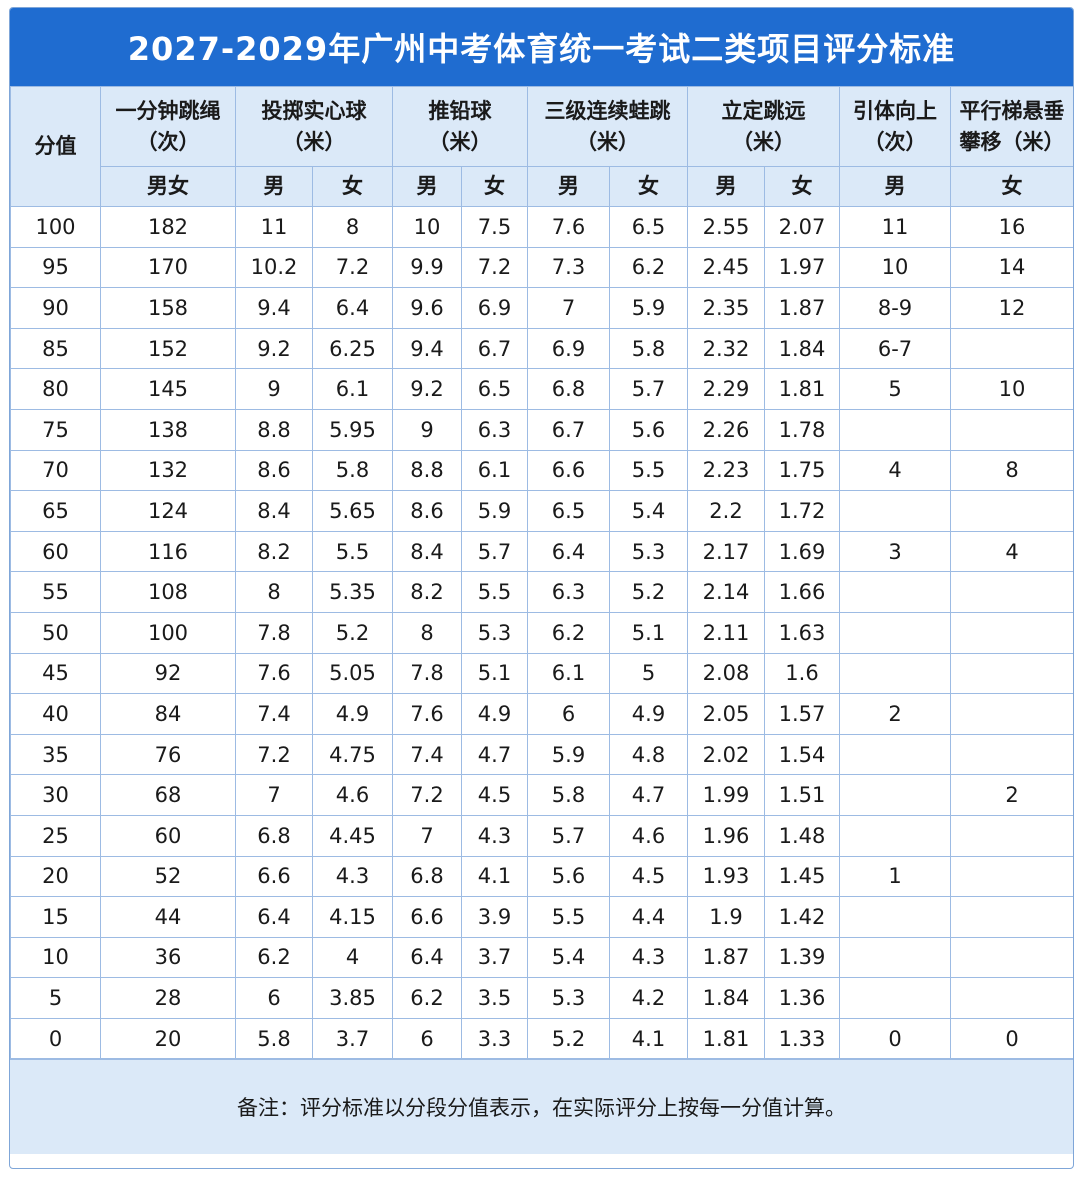  Describe the element at coordinates (352, 795) in the screenshot. I see `value-cell: 4.6` at that location.